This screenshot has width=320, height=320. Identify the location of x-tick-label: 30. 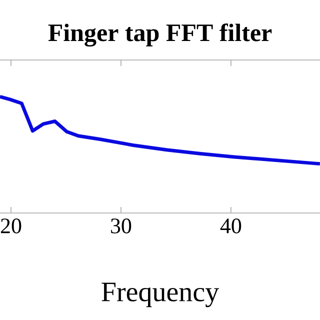
(121, 226).